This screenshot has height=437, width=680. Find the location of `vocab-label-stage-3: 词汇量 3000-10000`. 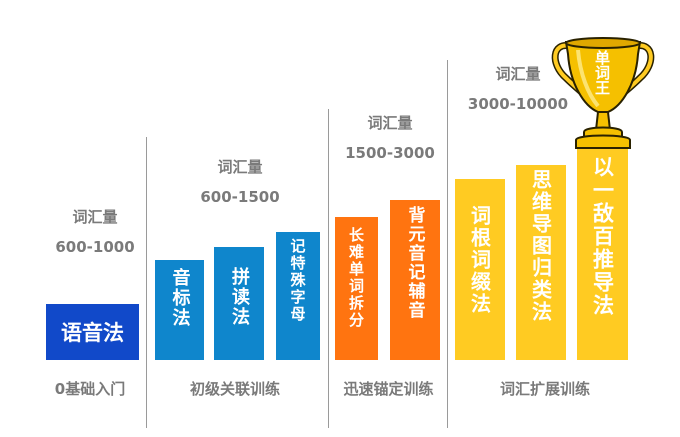

vocab-label-stage-3: 词汇量 3000-10000 is located at coordinates (518, 89).